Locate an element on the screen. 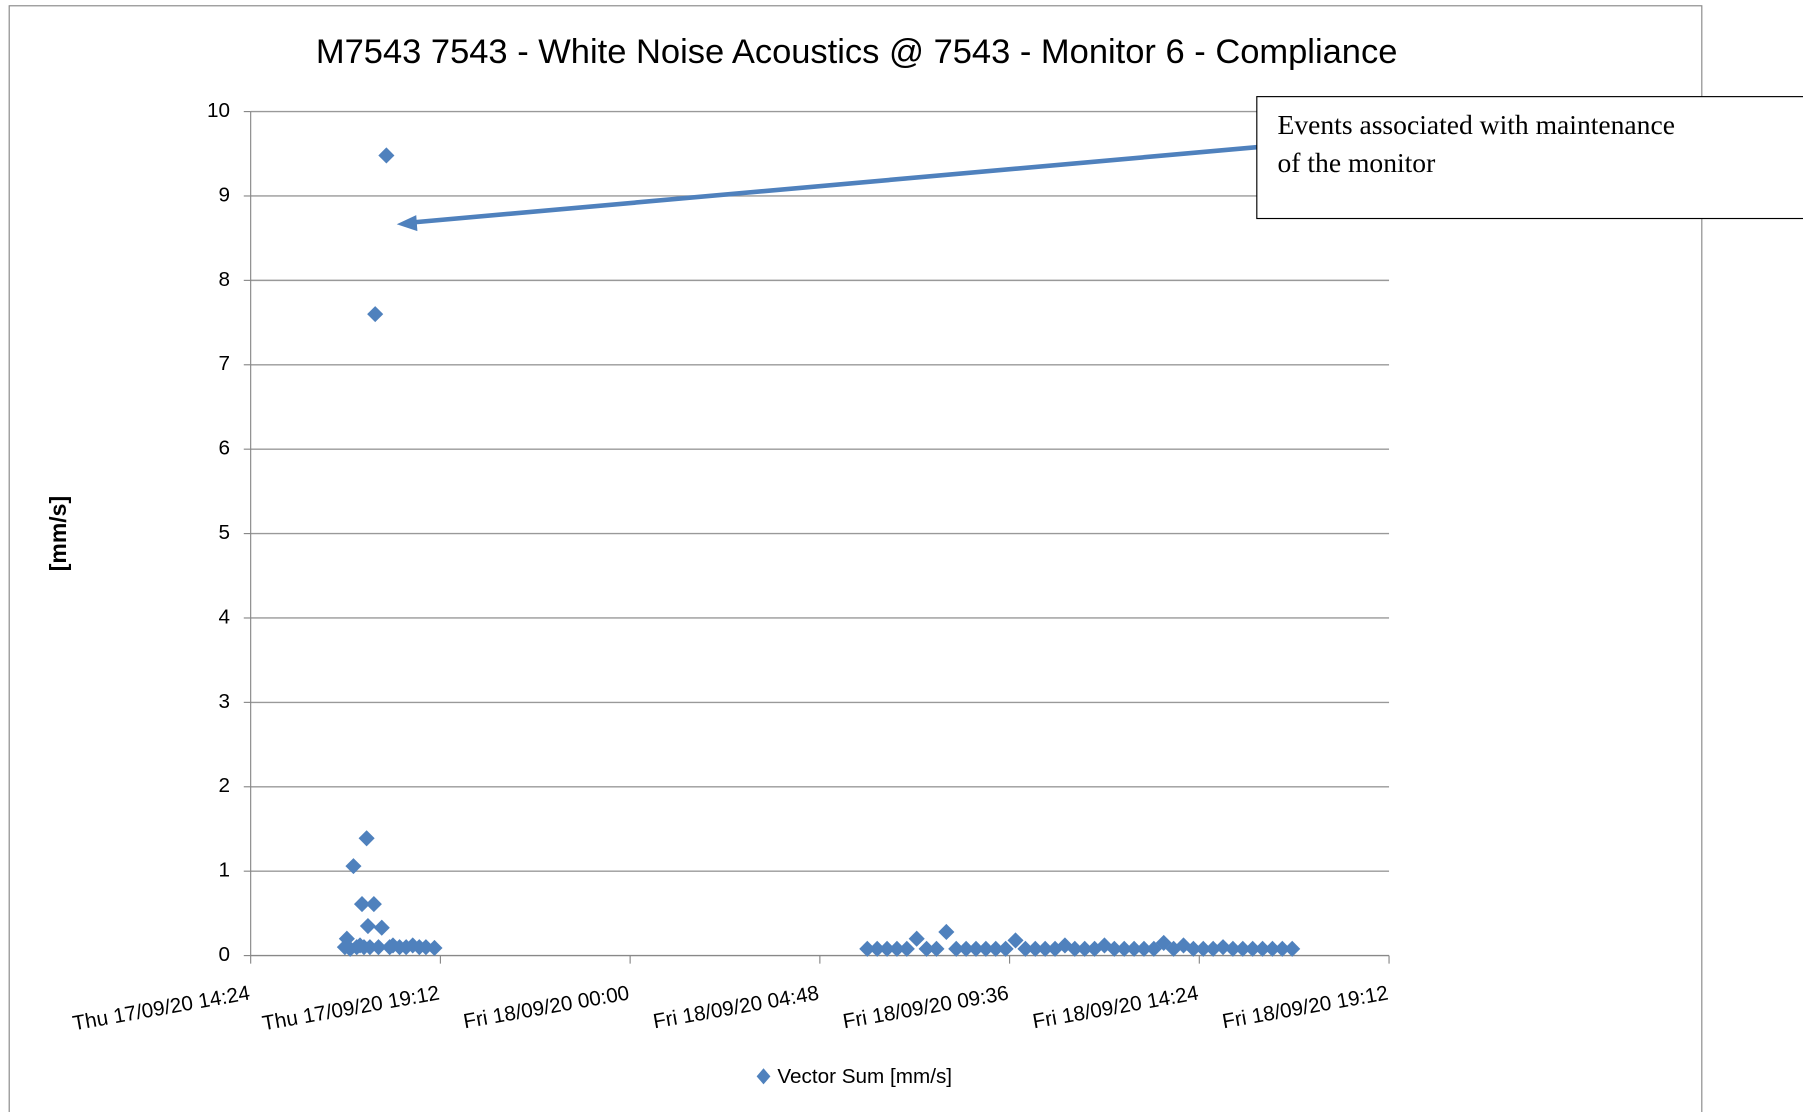  y-tick-label: 8 is located at coordinates (224, 279).